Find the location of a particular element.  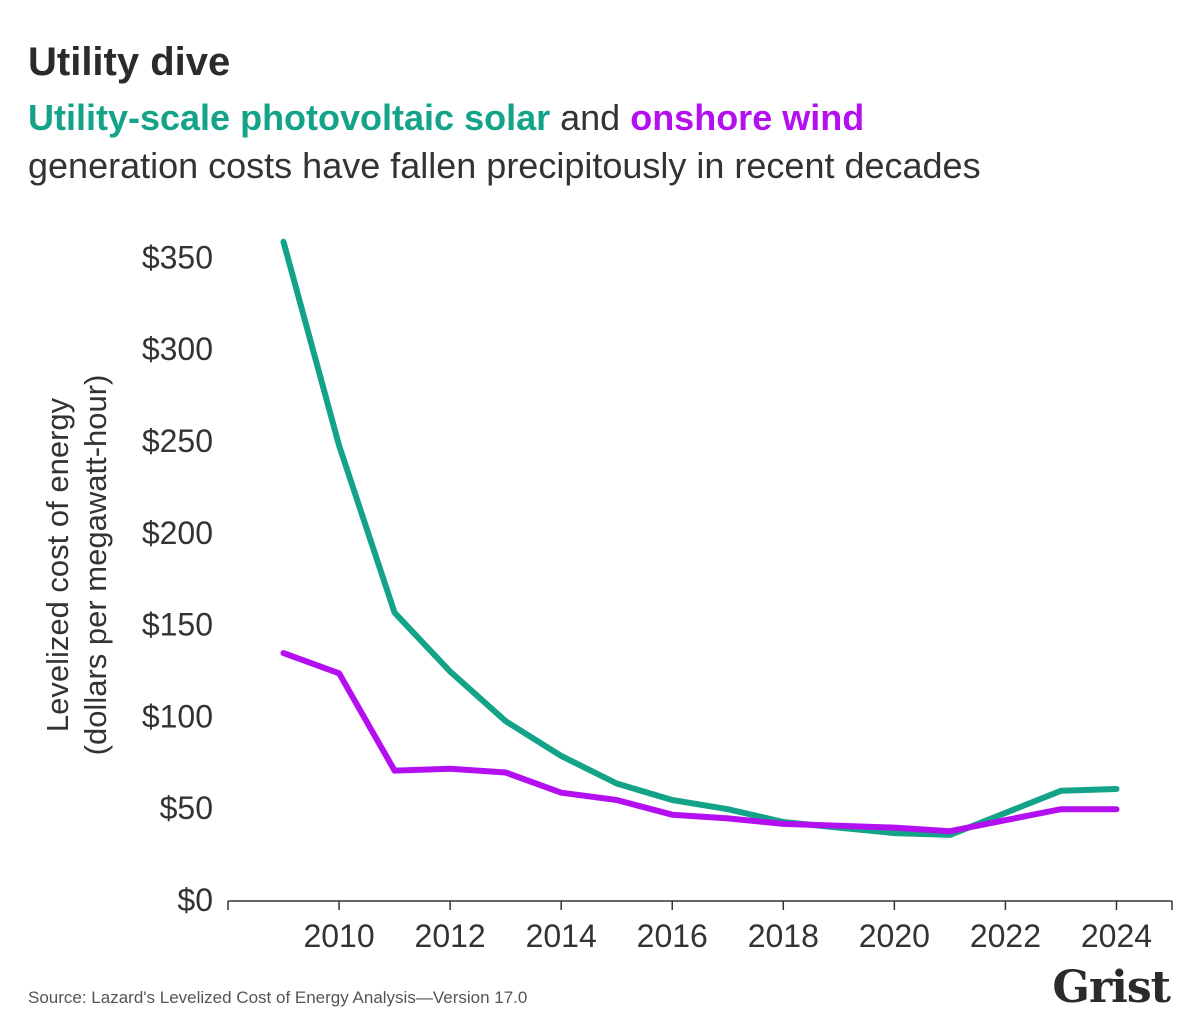

chart-title: Utility dive is located at coordinates (129, 62).